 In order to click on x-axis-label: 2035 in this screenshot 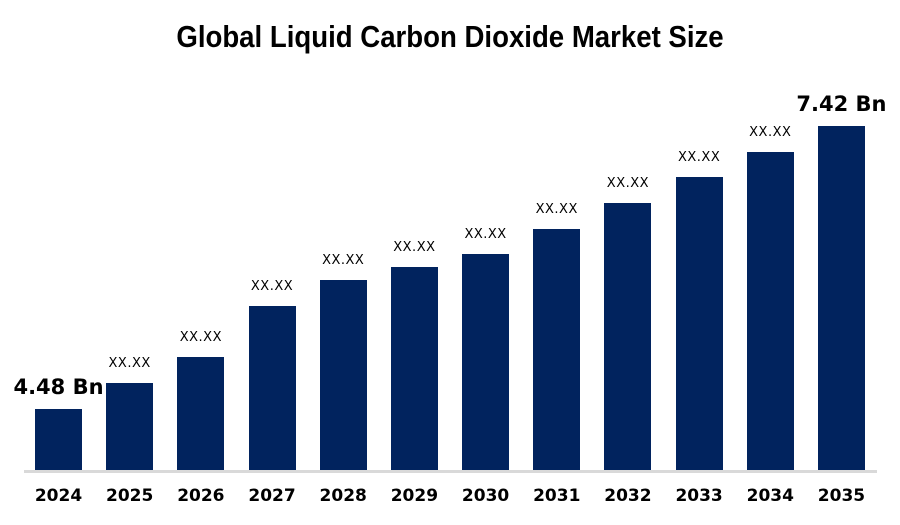, I will do `click(841, 496)`.